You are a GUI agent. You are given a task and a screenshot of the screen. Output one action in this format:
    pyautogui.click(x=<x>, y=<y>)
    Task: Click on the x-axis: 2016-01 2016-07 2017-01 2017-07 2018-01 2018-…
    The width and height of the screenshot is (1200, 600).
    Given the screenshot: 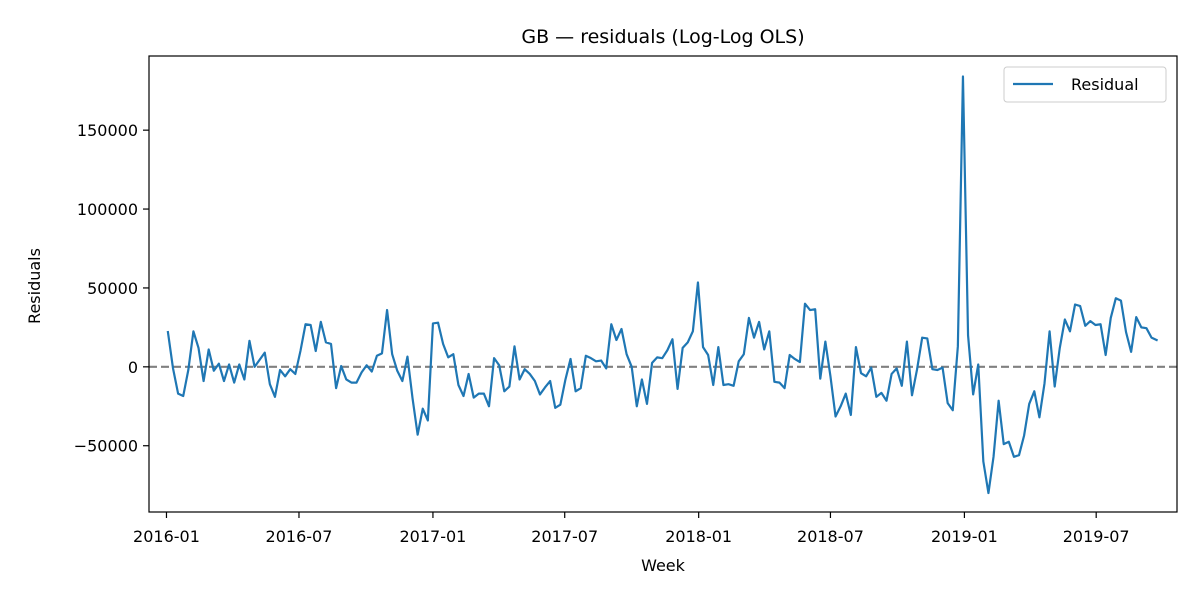 What is the action you would take?
    pyautogui.click(x=631, y=529)
    